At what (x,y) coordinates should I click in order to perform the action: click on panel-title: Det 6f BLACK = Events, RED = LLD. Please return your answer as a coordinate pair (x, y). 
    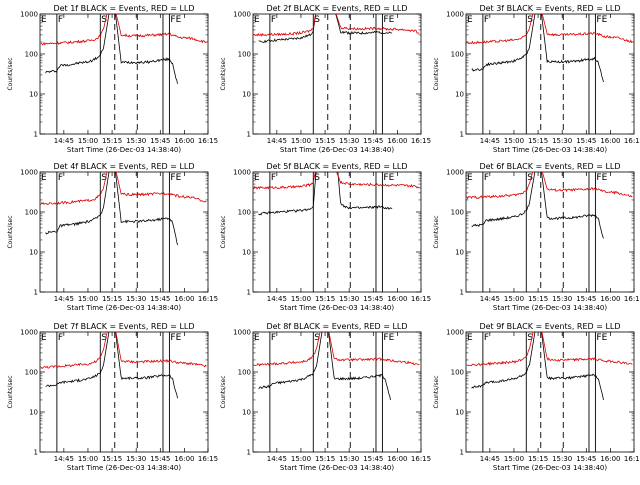
    Looking at the image, I should click on (549, 166).